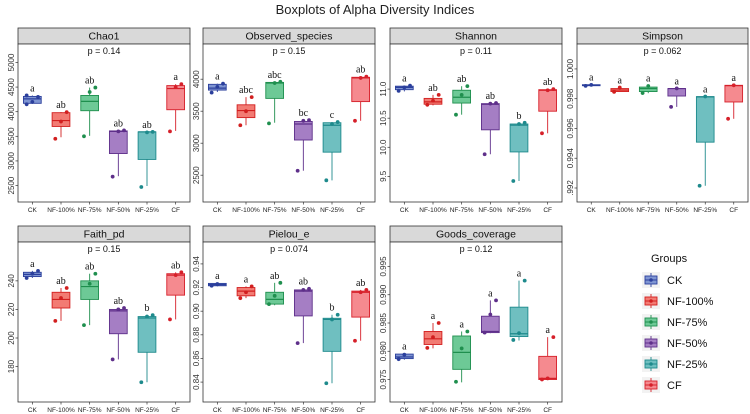  I want to click on y-tick-label: 0.975, so click(383, 379).